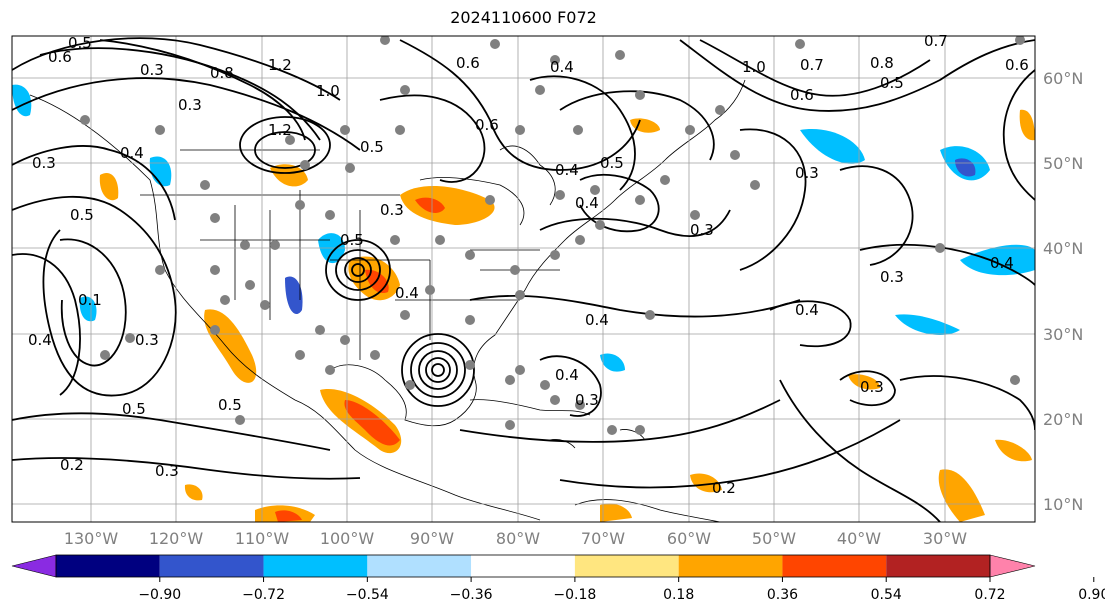 The width and height of the screenshot is (1105, 615). Describe the element at coordinates (603, 538) in the screenshot. I see `lon-label: 70°W` at that location.